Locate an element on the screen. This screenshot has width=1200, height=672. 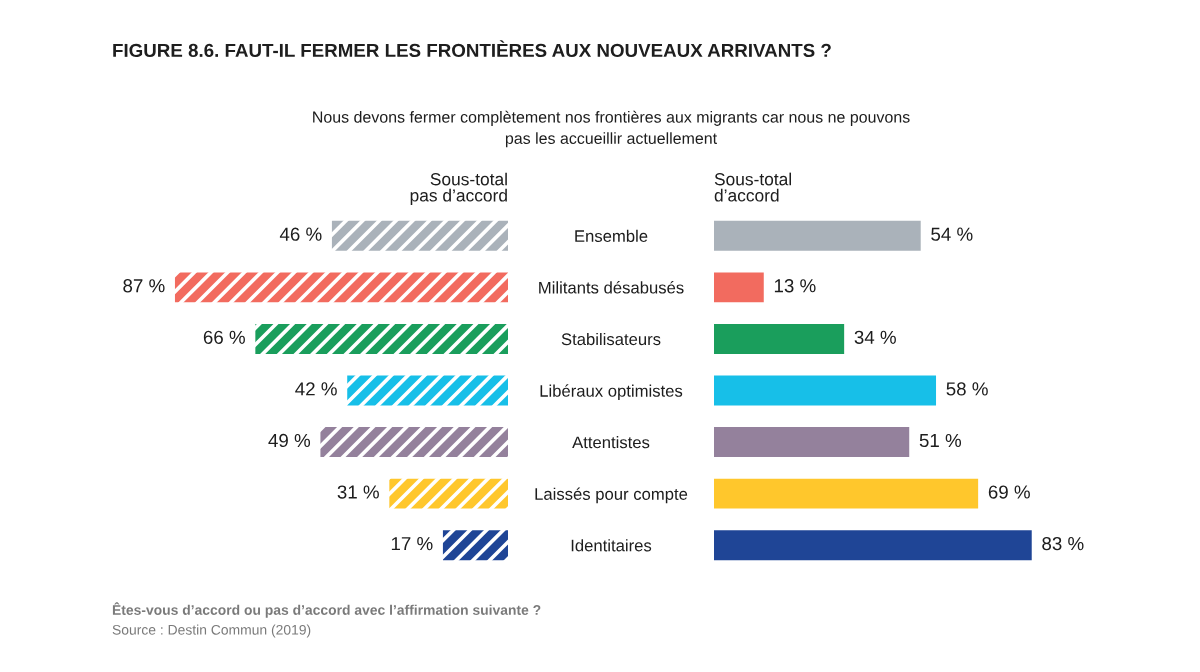
data-label: 58 % is located at coordinates (967, 389).